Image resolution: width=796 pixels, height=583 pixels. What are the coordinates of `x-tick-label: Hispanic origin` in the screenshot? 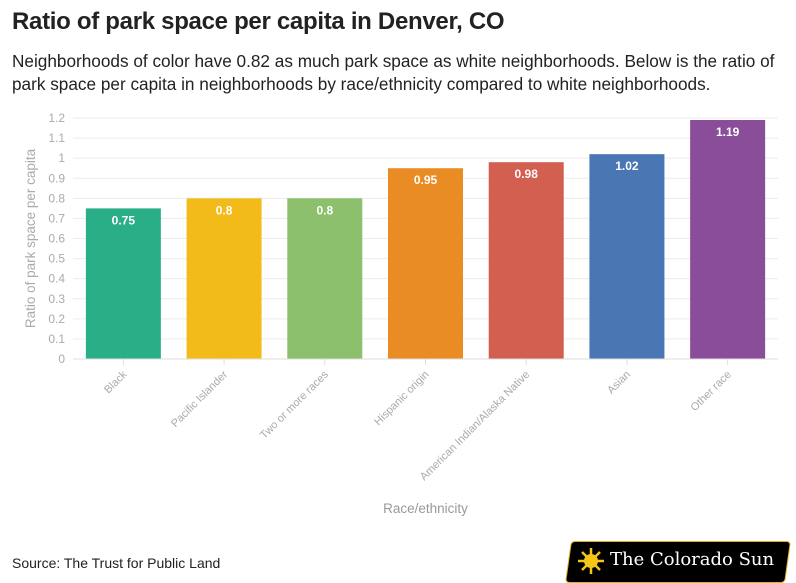 It's located at (402, 399).